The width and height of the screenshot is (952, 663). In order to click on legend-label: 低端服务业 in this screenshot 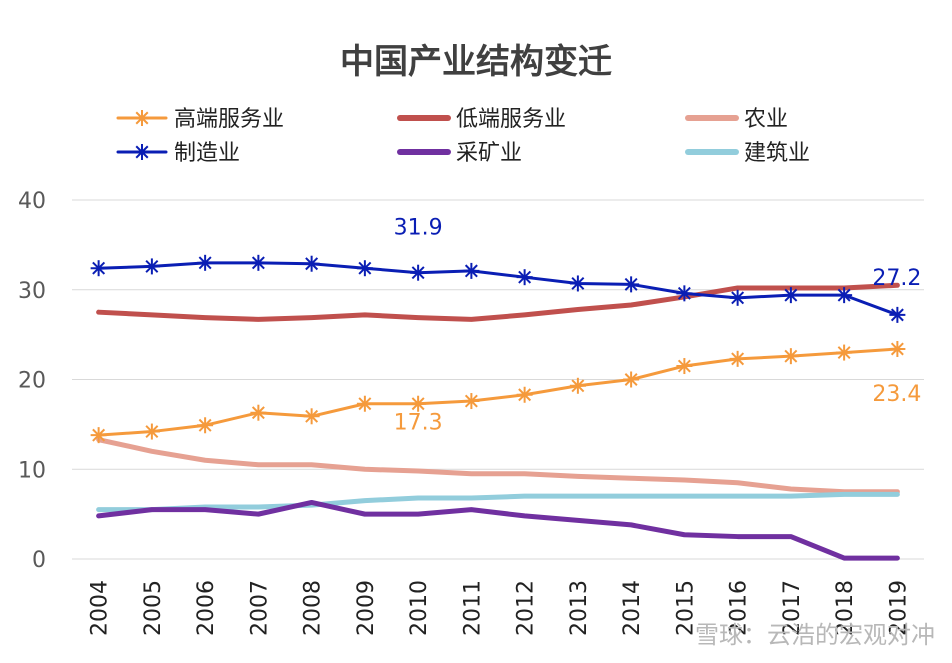, I will do `click(511, 119)`.